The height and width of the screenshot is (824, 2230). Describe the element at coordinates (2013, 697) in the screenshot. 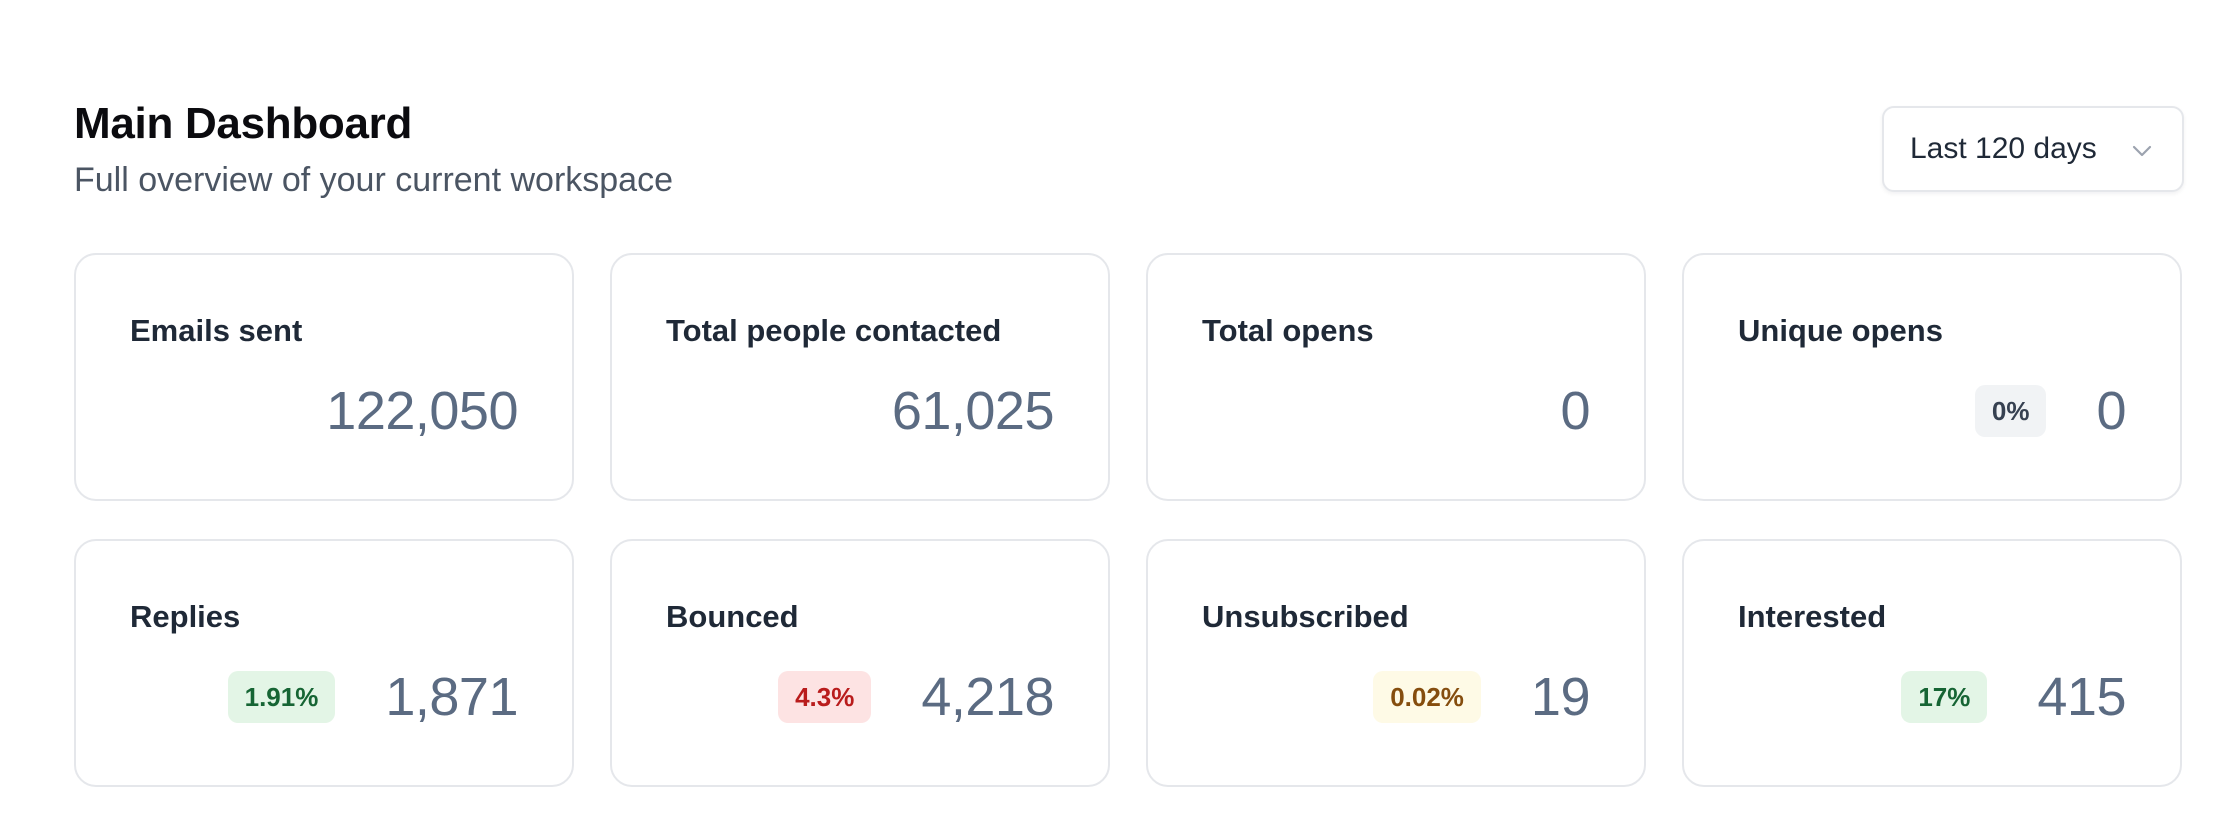

I see `stat-value-row: 17% 415` at that location.